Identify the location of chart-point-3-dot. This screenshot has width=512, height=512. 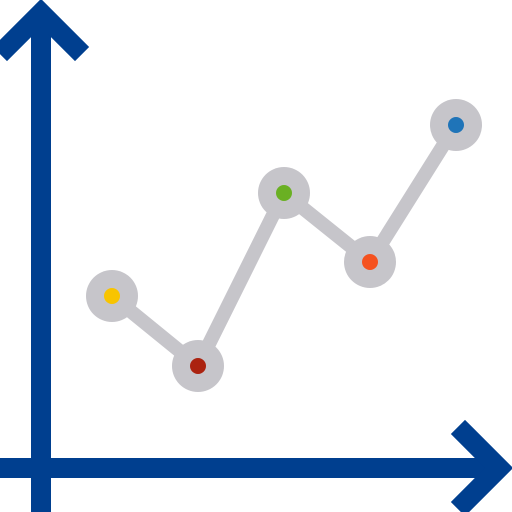
(284, 193).